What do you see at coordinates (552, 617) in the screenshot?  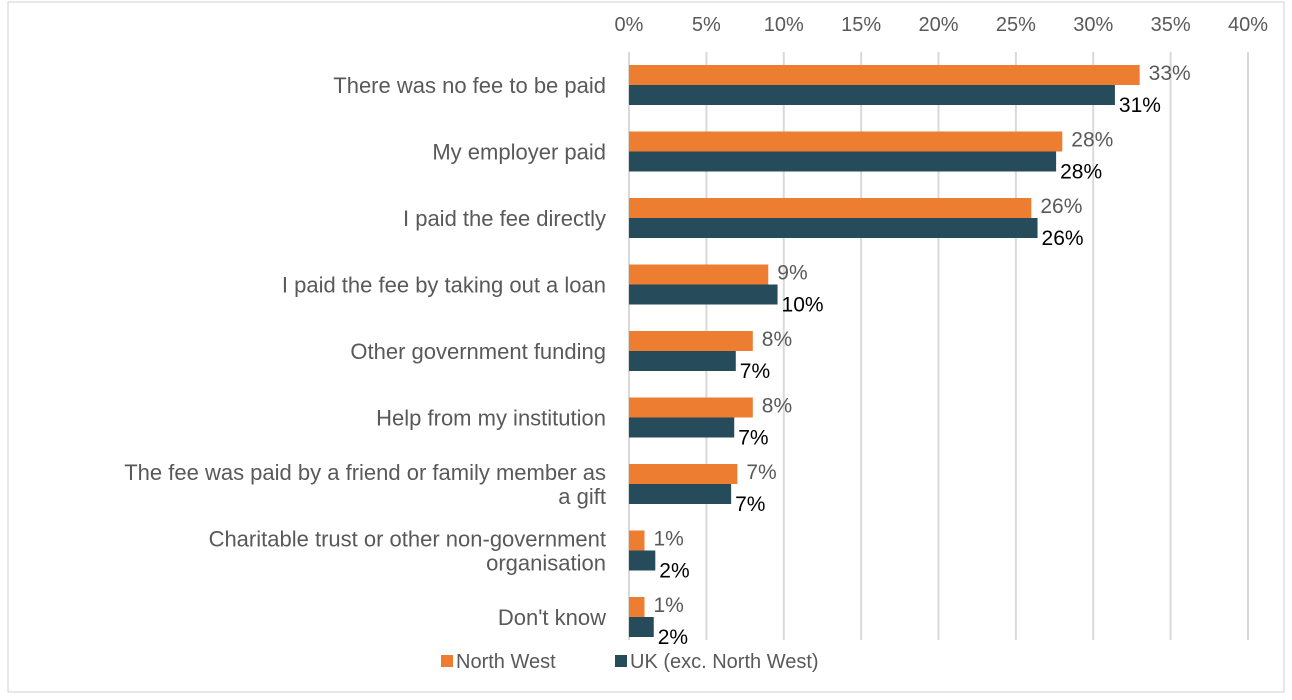 I see `category-label: Don't know` at bounding box center [552, 617].